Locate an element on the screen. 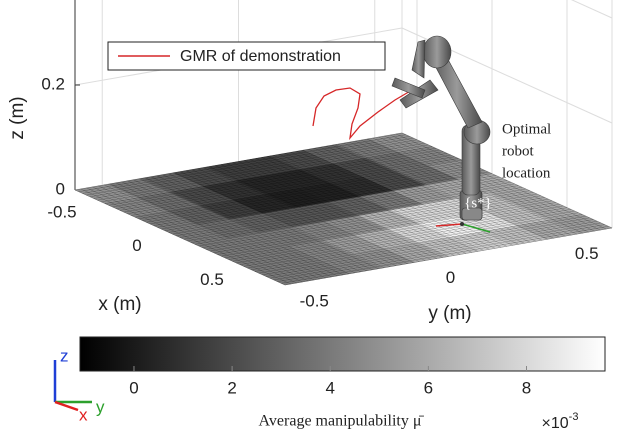  triad-x: x is located at coordinates (83, 414).